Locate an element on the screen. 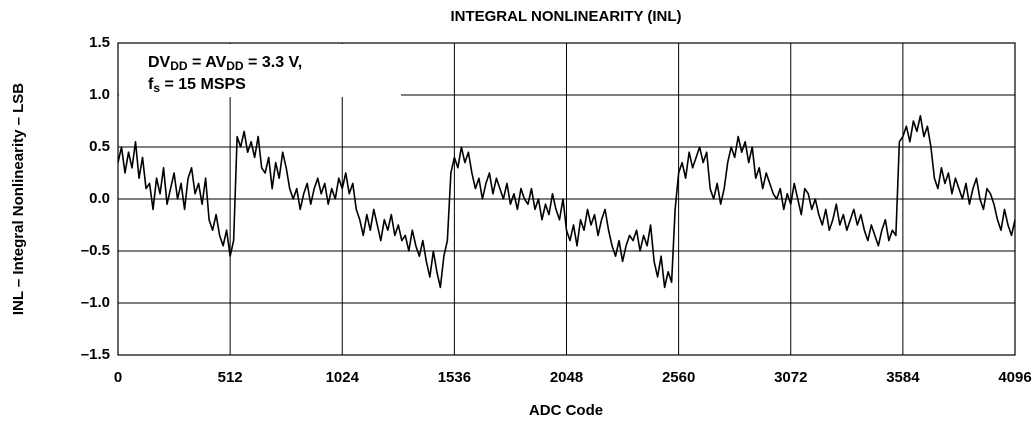  annotation-box is located at coordinates (260, 70).